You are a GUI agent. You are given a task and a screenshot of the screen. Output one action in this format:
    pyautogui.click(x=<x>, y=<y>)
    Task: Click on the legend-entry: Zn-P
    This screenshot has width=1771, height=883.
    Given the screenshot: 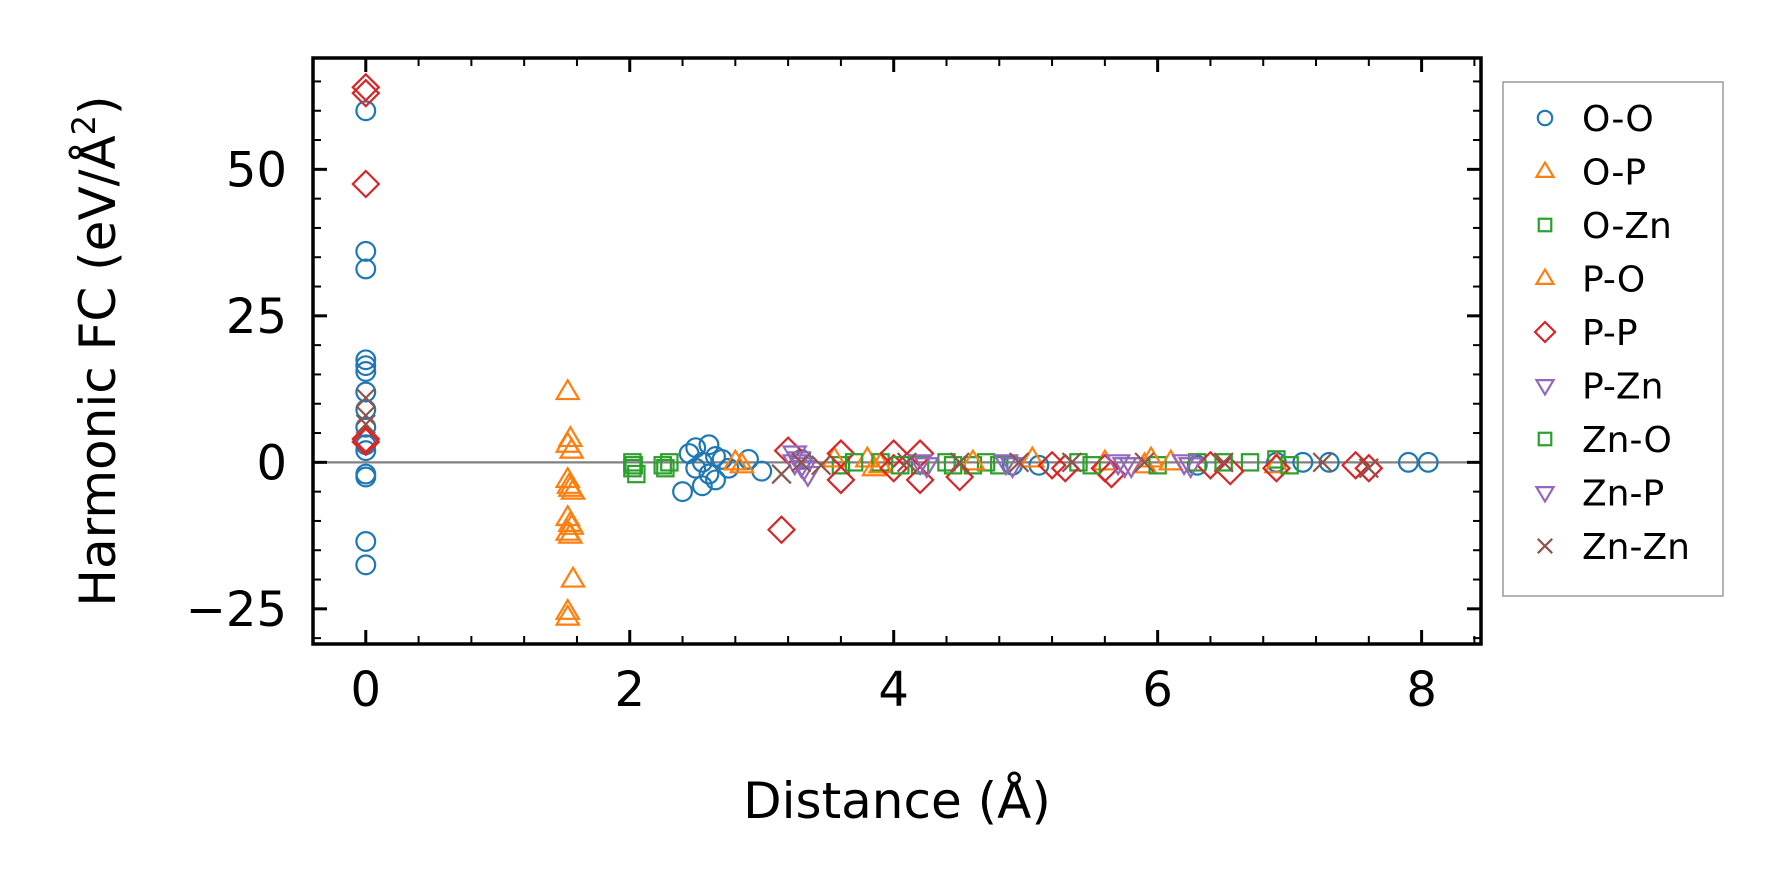 What is the action you would take?
    pyautogui.click(x=1599, y=494)
    